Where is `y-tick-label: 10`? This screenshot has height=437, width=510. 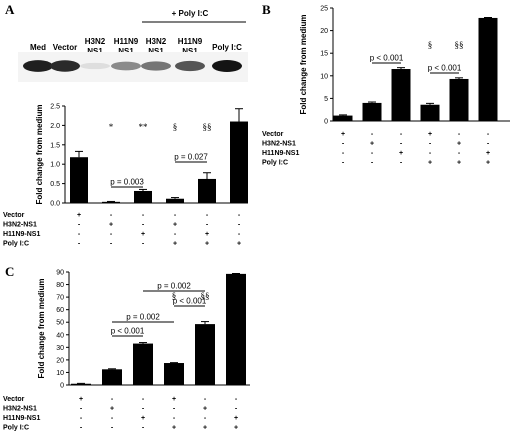 y-tick-label: 10 is located at coordinates (60, 373).